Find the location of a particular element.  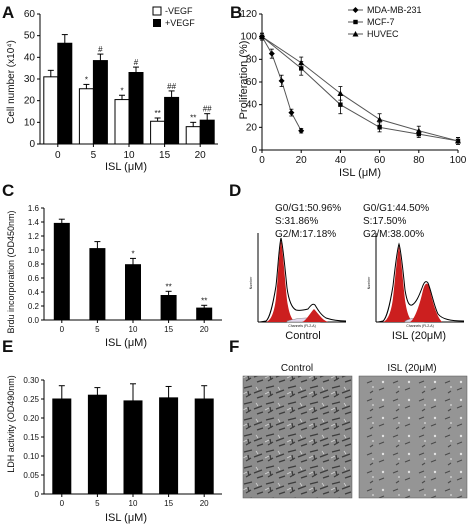

micrograph-control-image is located at coordinates (297, 437).